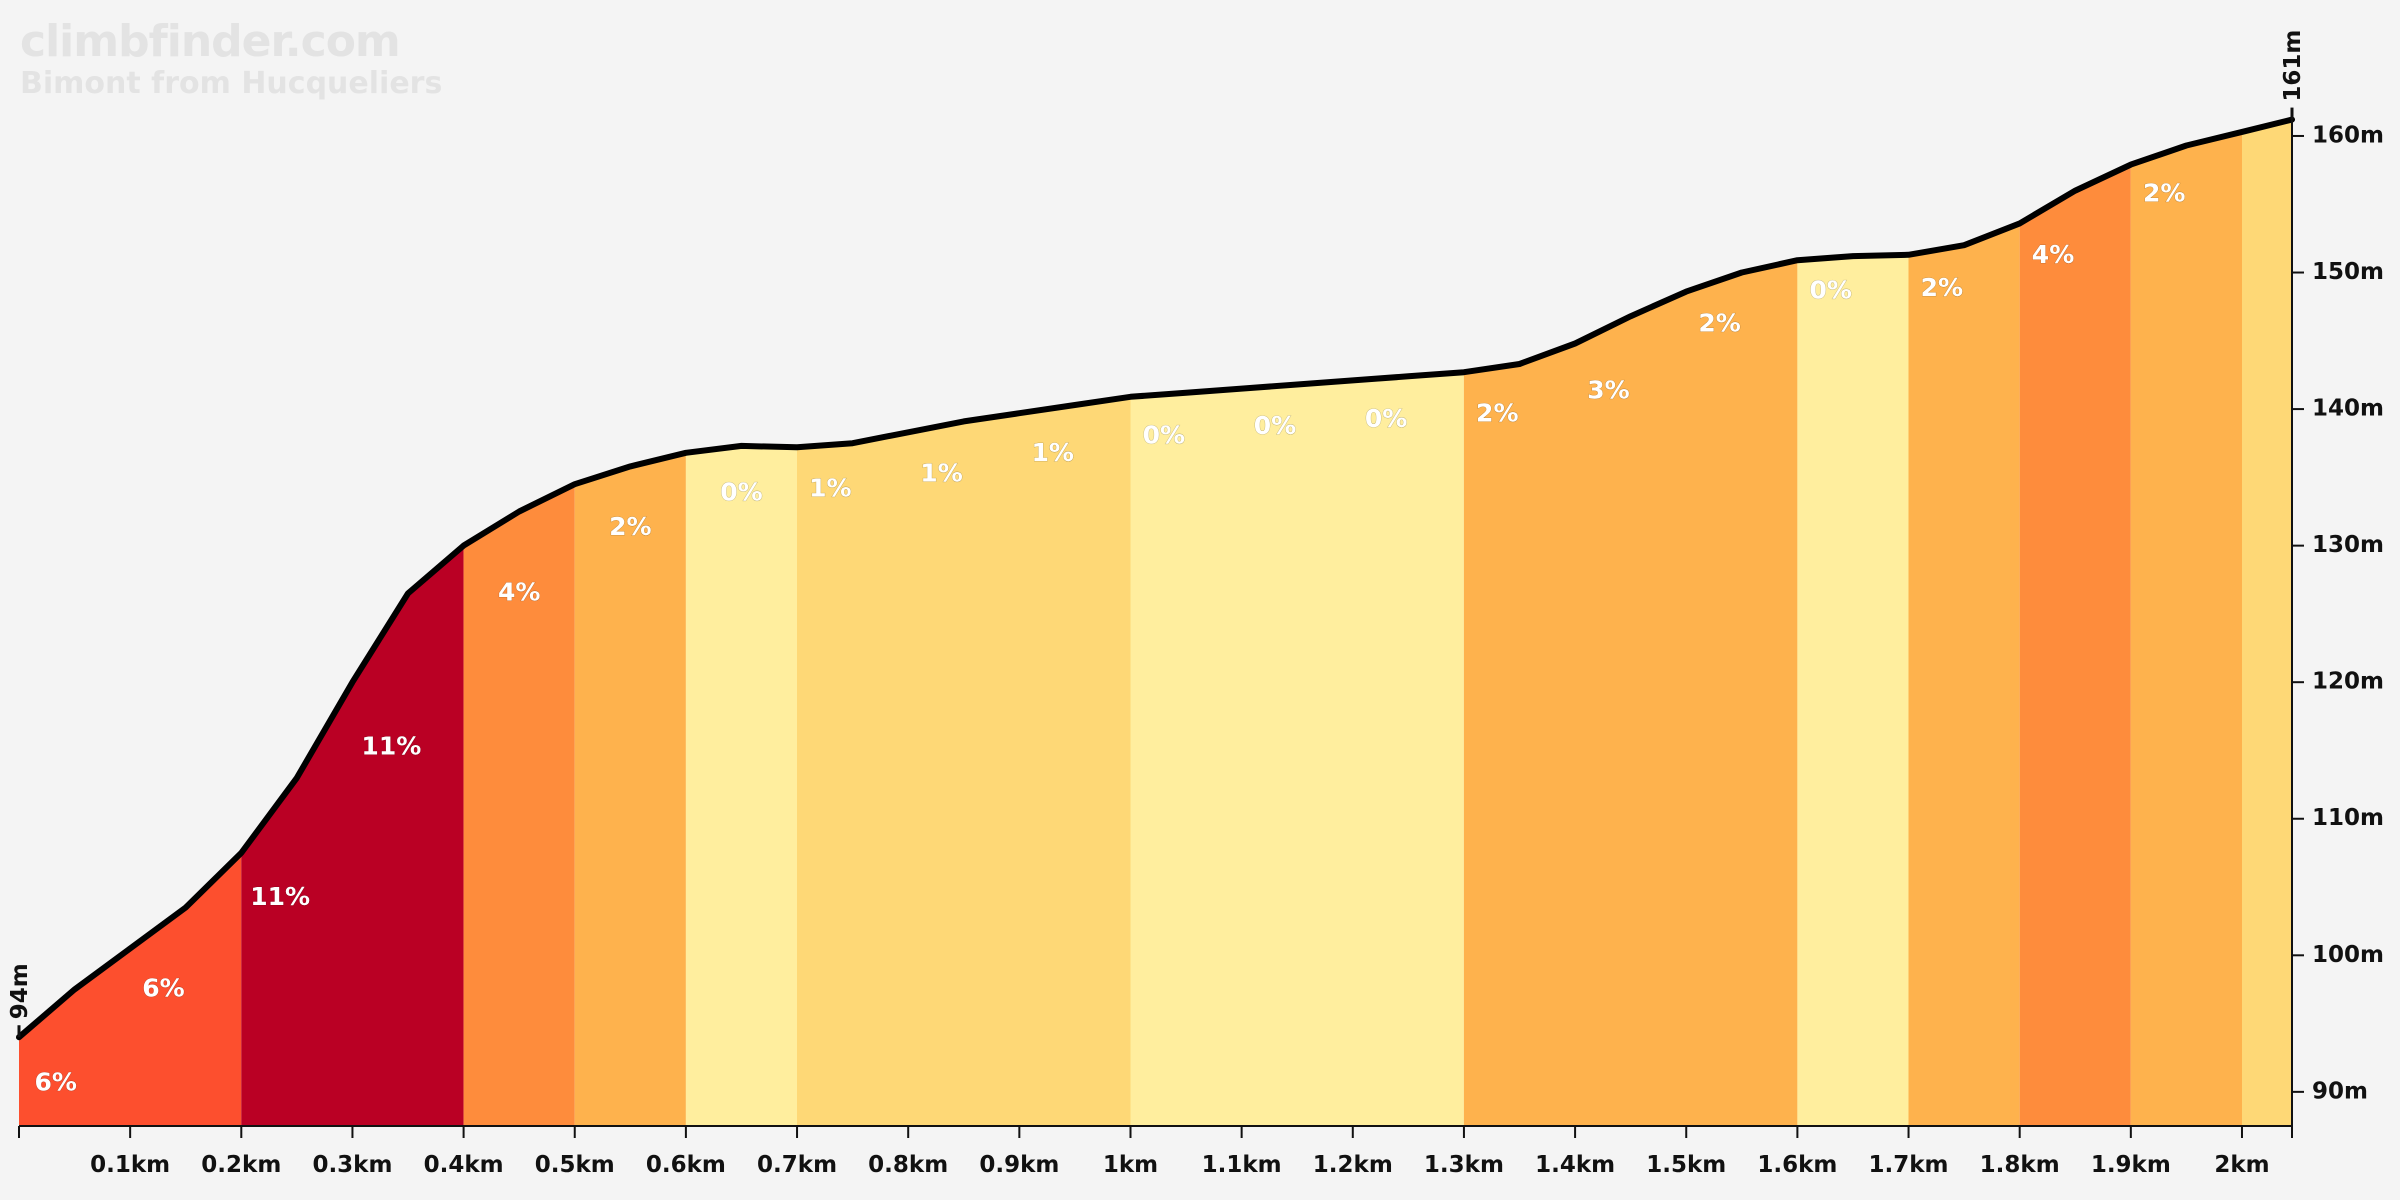 This screenshot has width=2400, height=1200. I want to click on gradient-label: 3%, so click(1608, 389).